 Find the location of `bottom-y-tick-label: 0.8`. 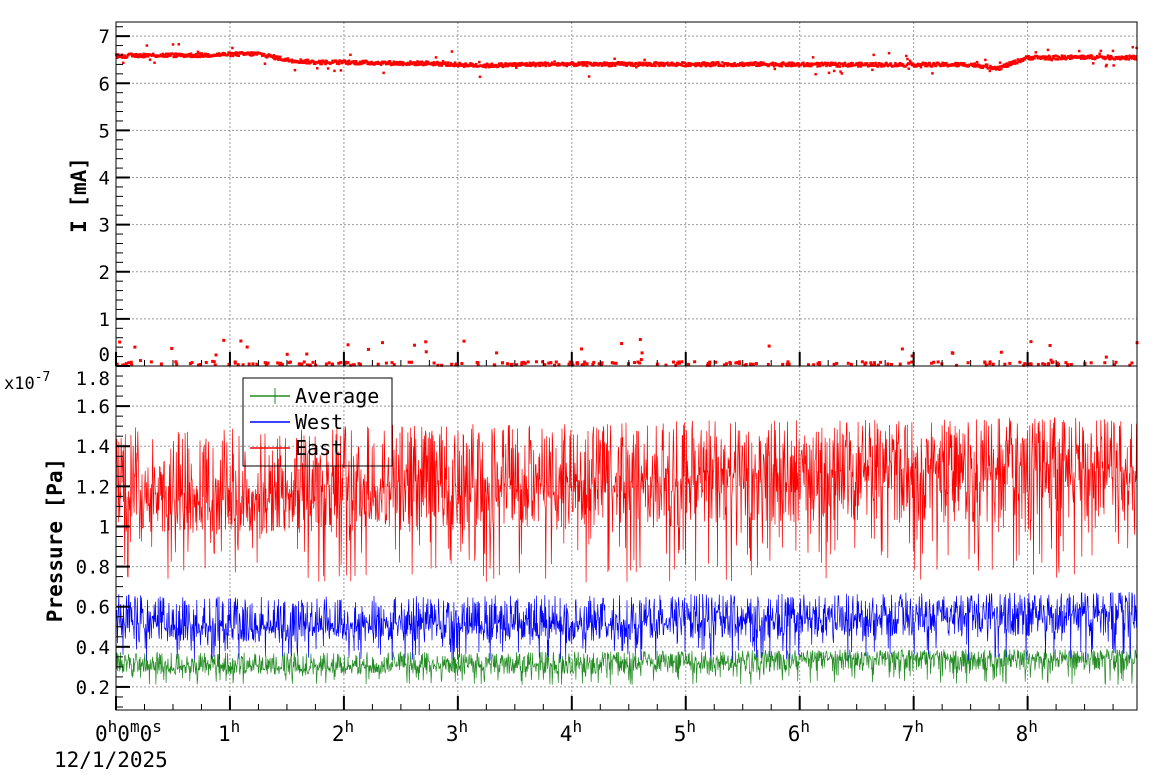

bottom-y-tick-label: 0.8 is located at coordinates (93, 568).